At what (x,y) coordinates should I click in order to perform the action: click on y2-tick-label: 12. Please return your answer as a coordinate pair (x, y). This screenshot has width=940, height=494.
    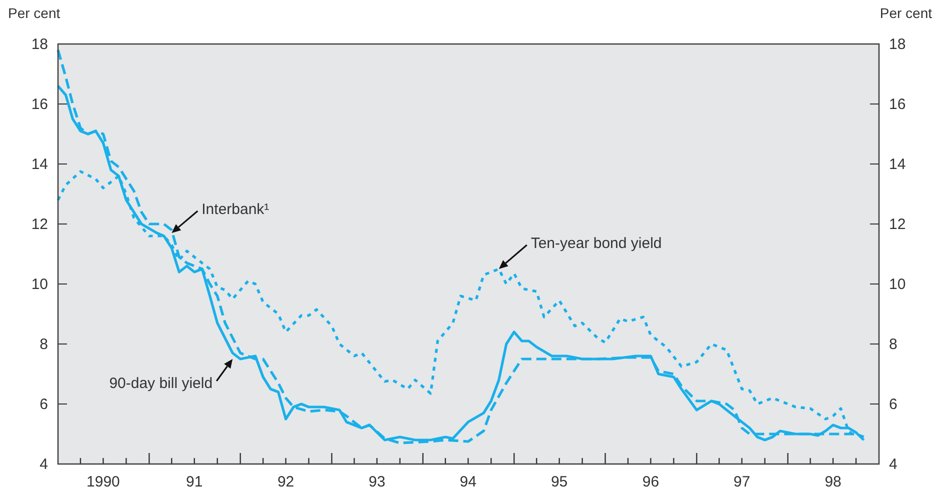
    Looking at the image, I should click on (897, 224).